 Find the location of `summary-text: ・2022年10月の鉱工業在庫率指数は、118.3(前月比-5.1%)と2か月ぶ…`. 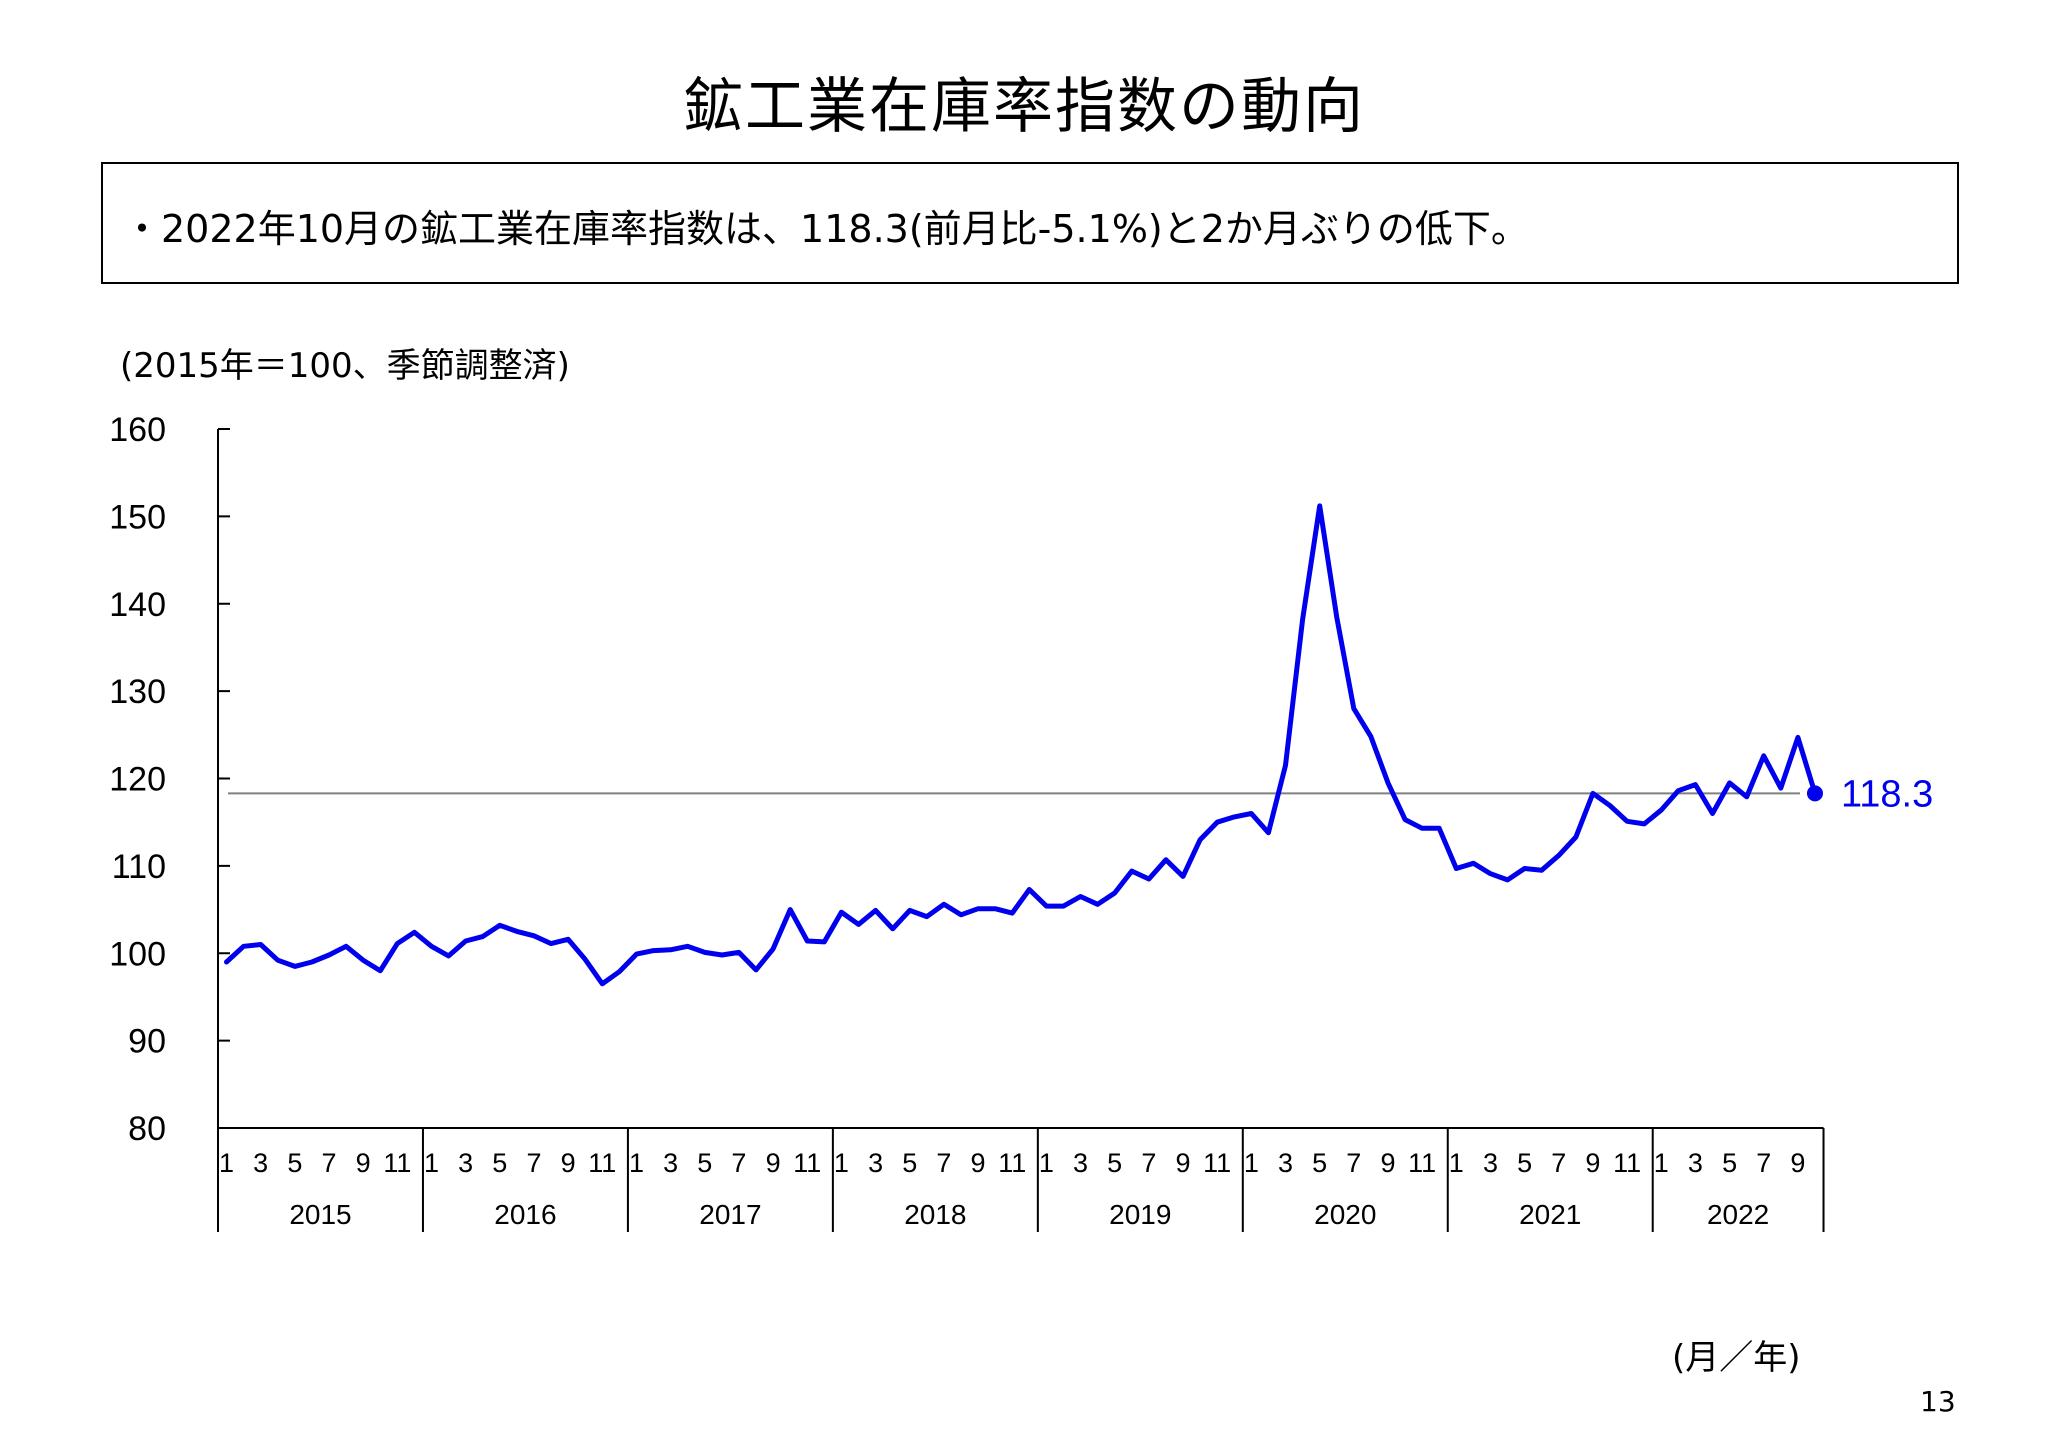

summary-text: ・2022年10月の鉱工業在庫率指数は、118.3(前月比-5.1%)と2か月ぶ… is located at coordinates (826, 229).